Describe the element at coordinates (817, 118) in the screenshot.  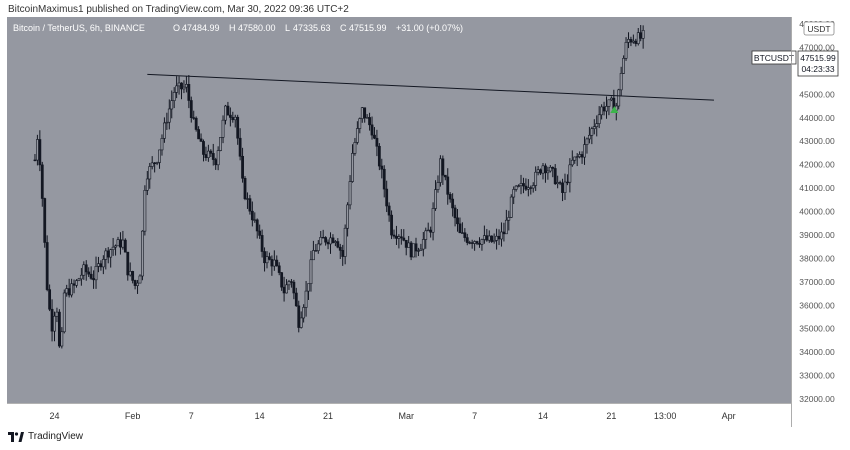
I see `y-tick-label: 44000.00` at that location.